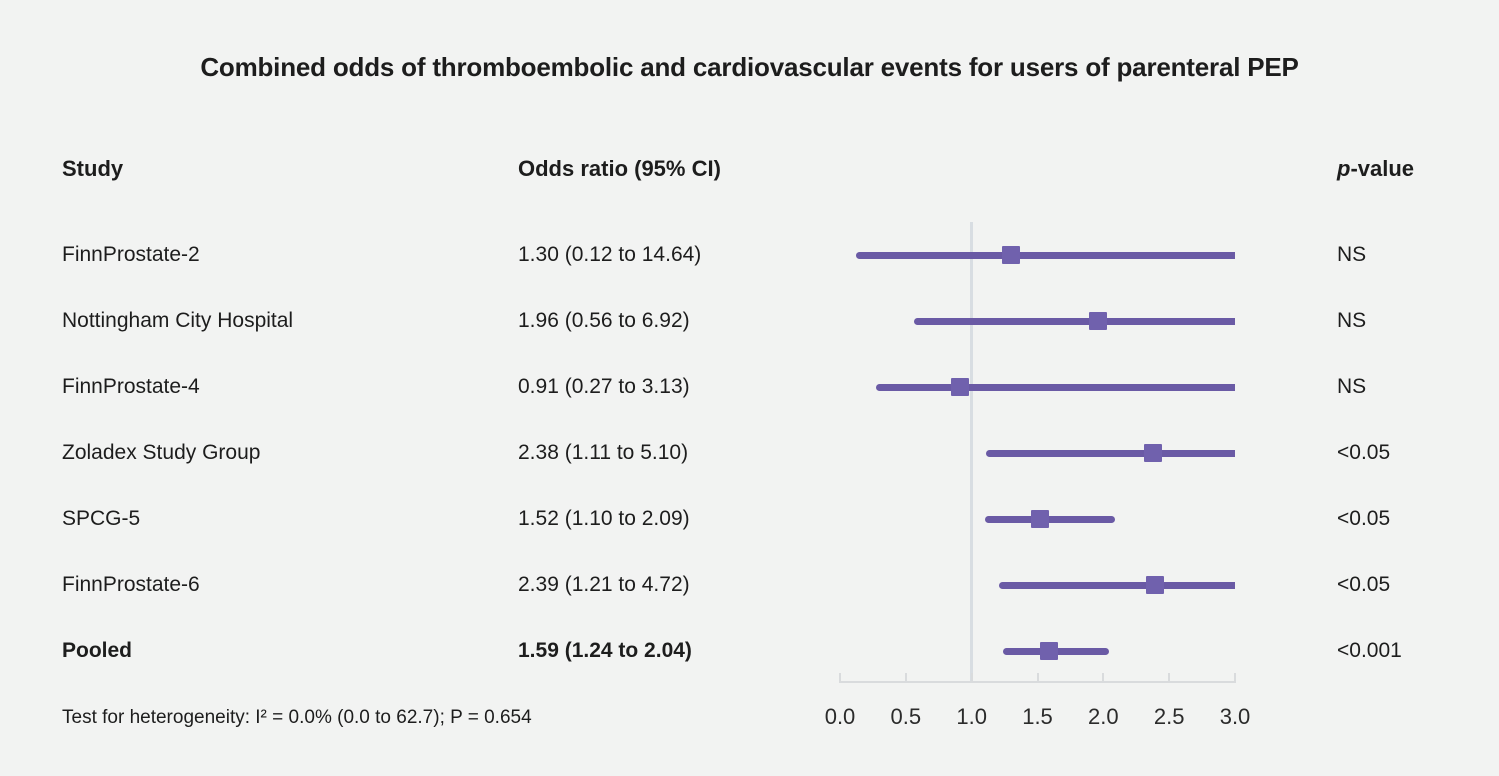 This screenshot has height=776, width=1499. What do you see at coordinates (749, 651) in the screenshot?
I see `table-row: Pooled 1.59 (1.24 to 2.04) <0.001` at bounding box center [749, 651].